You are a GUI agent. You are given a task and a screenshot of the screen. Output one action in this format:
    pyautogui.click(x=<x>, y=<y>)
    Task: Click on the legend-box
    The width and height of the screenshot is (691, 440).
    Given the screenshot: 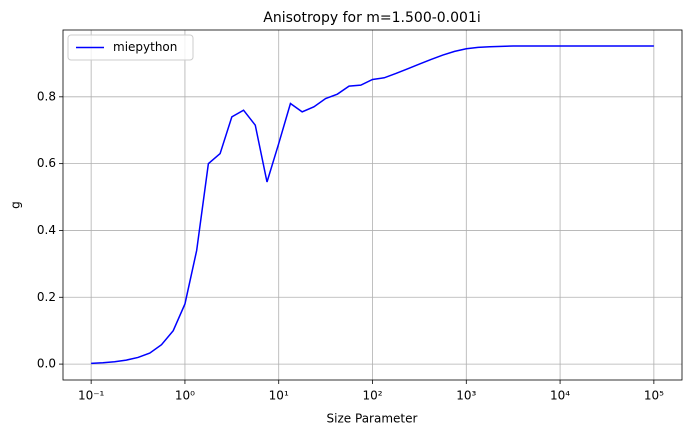 What is the action you would take?
    pyautogui.click(x=130, y=47)
    